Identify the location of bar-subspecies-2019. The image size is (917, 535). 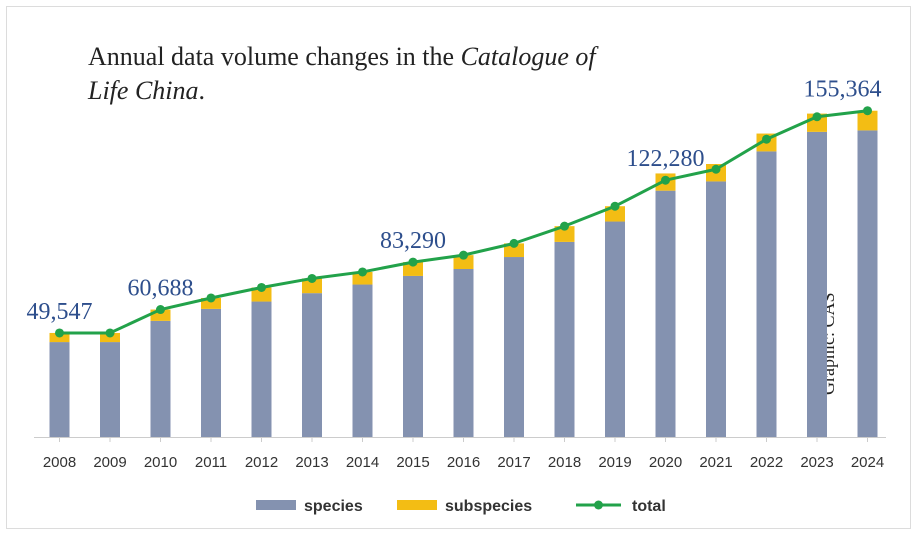
(615, 214).